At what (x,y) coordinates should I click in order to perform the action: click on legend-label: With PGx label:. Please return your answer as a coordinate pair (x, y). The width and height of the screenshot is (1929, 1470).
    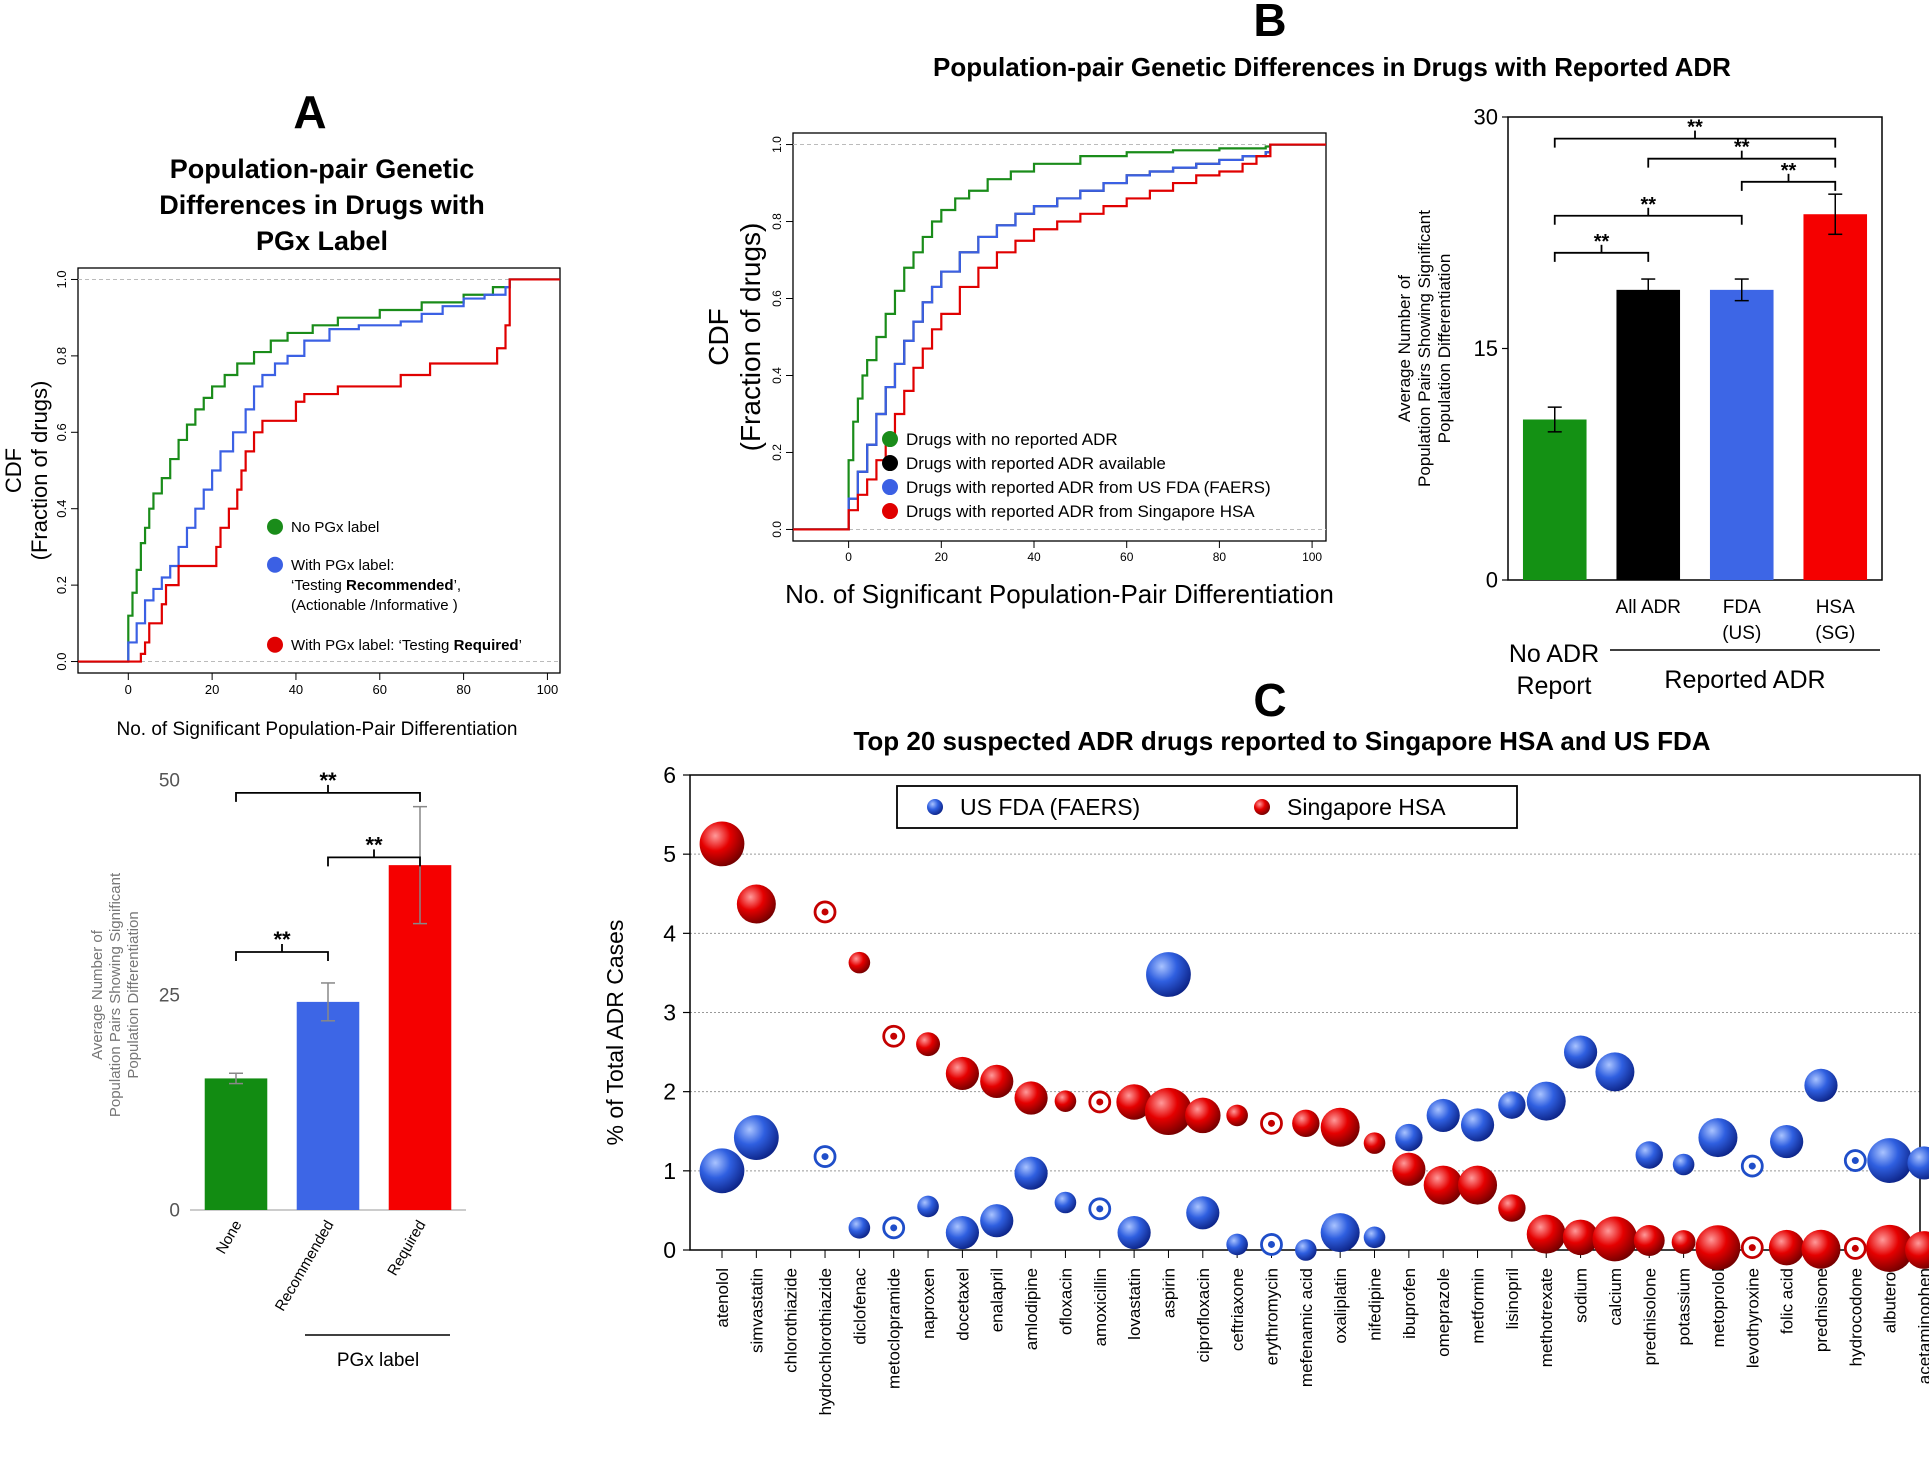
    Looking at the image, I should click on (342, 565).